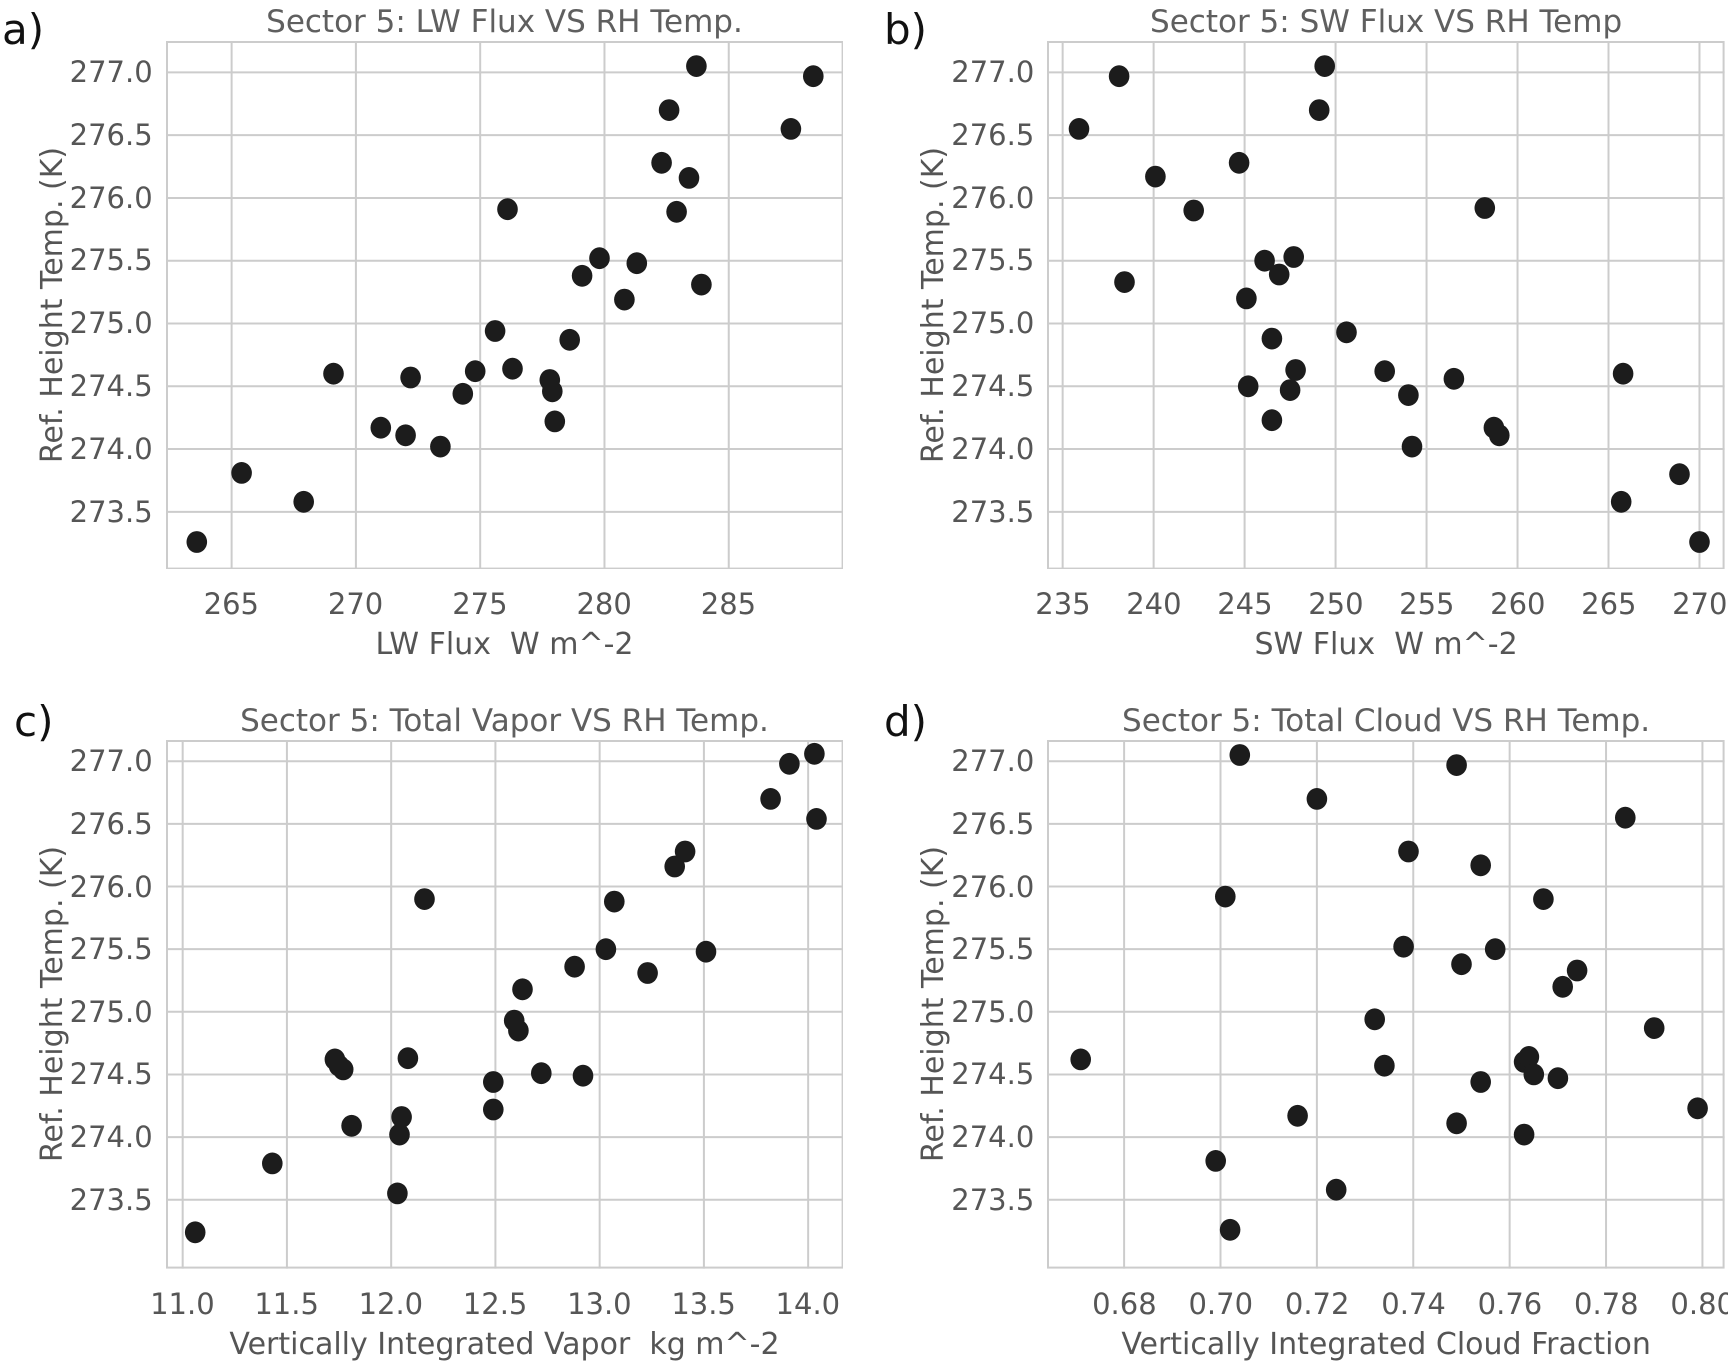 This screenshot has height=1363, width=1728. What do you see at coordinates (1245, 604) in the screenshot?
I see `x-tick-label: 245` at bounding box center [1245, 604].